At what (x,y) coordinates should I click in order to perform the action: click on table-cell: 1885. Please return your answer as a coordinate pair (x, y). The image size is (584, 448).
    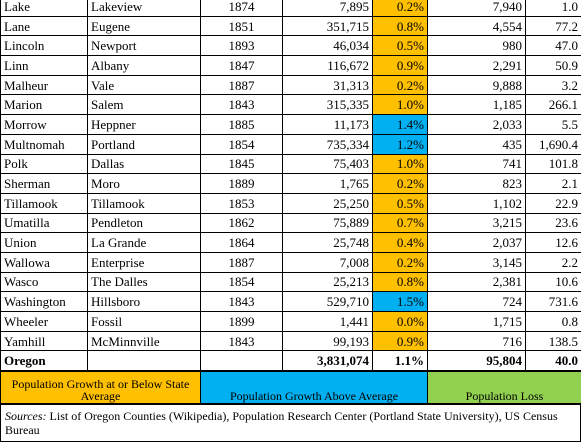
    Looking at the image, I should click on (241, 124).